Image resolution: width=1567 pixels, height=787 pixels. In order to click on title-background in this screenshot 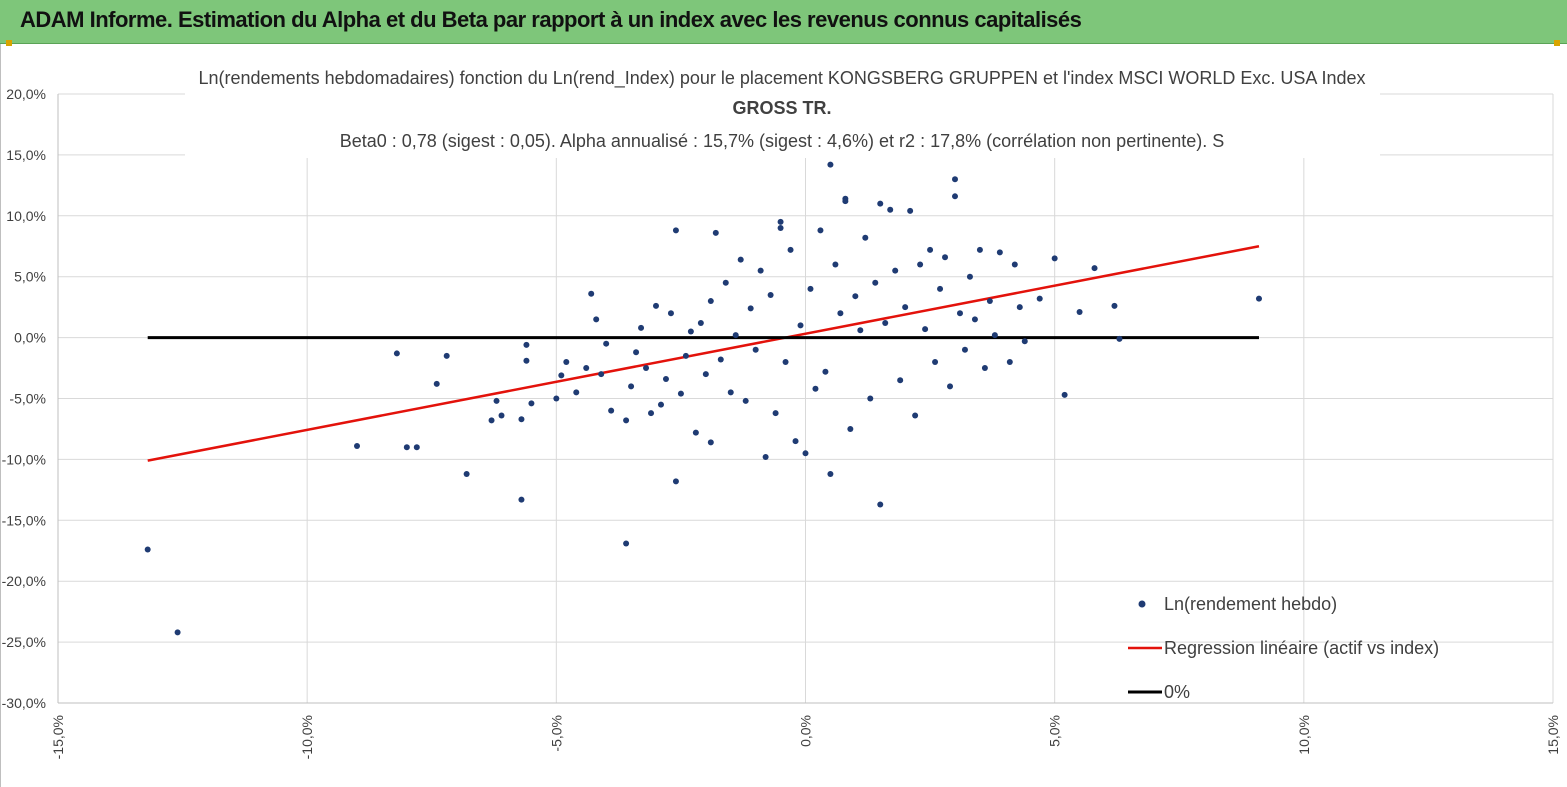, I will do `click(782, 110)`.